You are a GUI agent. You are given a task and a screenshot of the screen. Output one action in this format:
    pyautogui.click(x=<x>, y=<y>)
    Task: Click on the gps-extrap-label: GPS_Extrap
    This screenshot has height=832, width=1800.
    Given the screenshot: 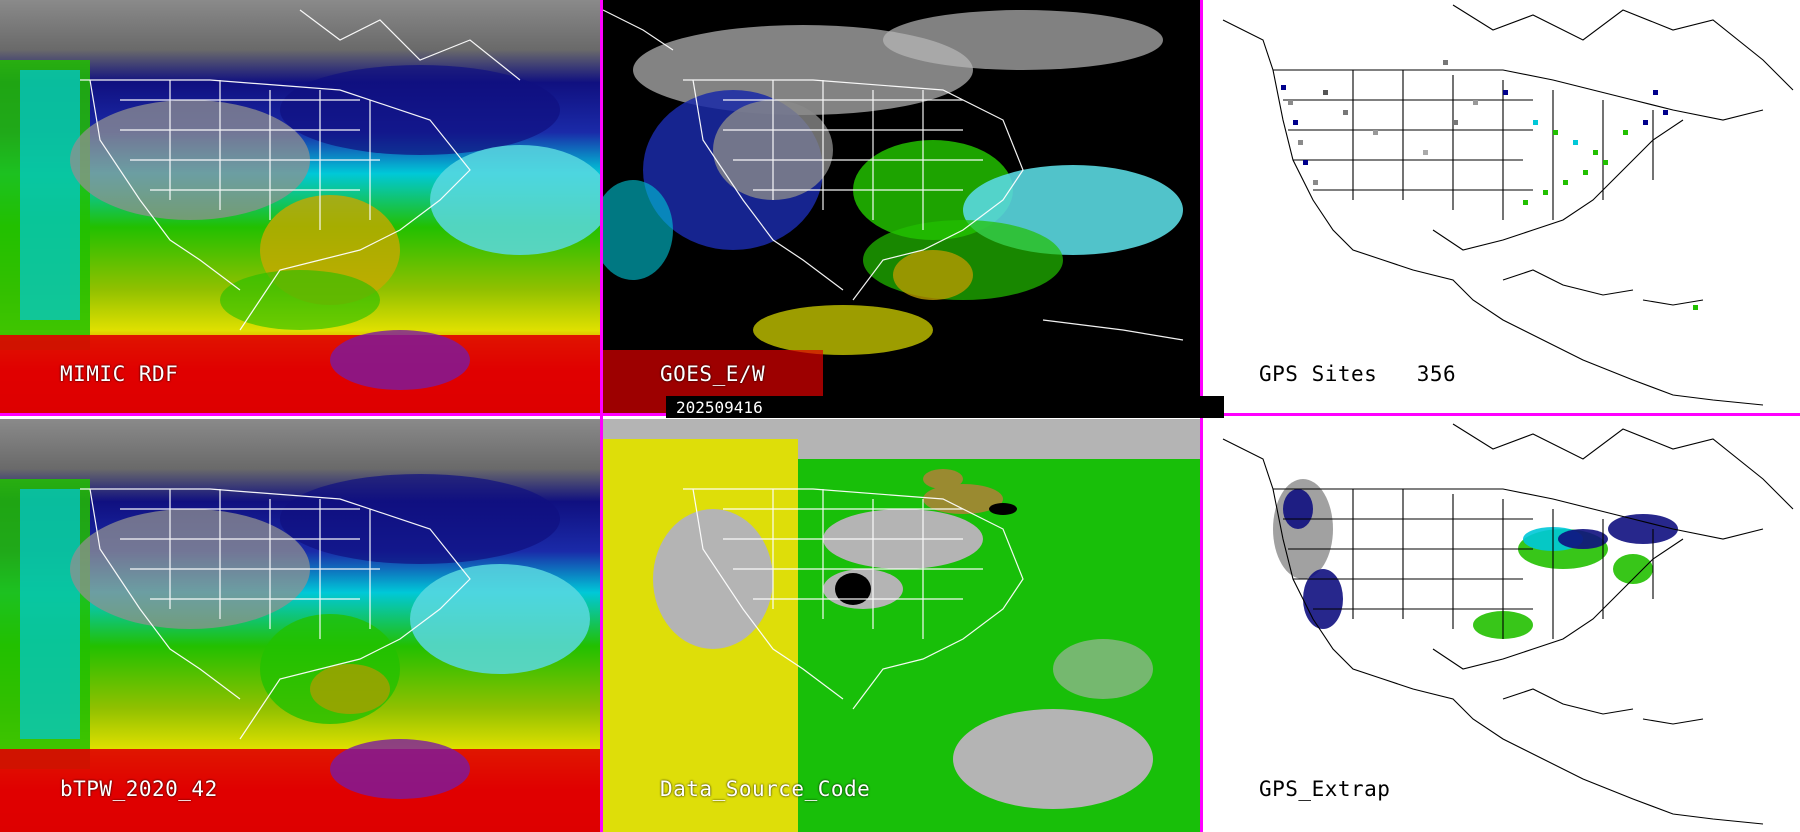 What is the action you would take?
    pyautogui.click(x=1325, y=789)
    